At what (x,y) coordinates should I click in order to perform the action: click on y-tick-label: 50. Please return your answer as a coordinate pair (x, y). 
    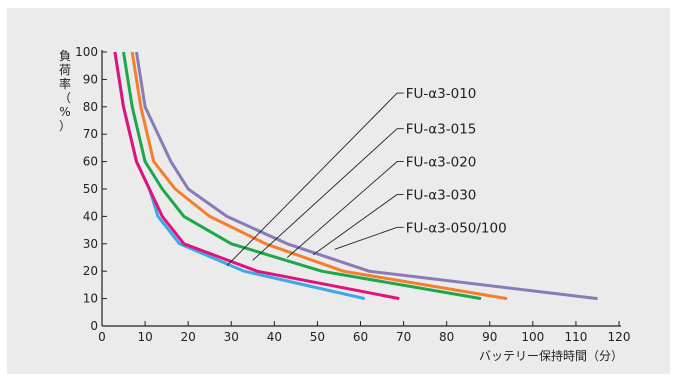
    Looking at the image, I should click on (90, 189).